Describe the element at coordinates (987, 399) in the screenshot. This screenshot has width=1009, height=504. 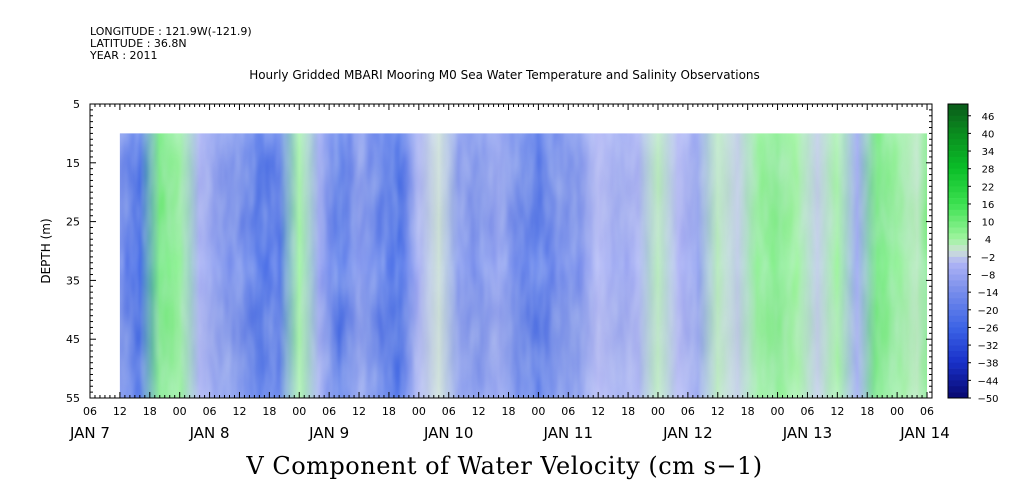
I see `colorbar-label: −50` at that location.